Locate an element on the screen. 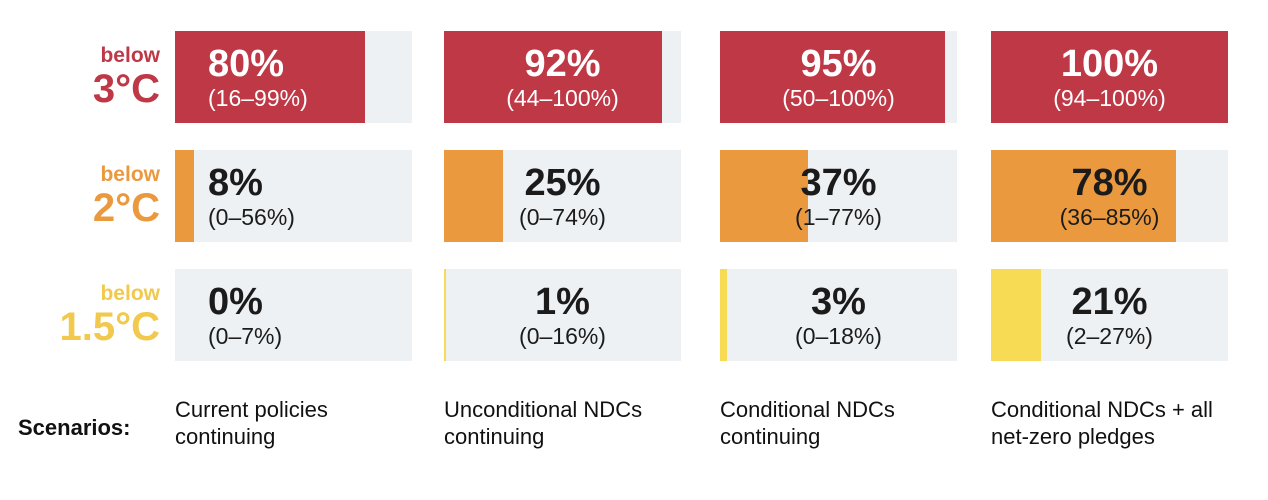 The image size is (1268, 500). row-label-big: 2°C is located at coordinates (126, 208).